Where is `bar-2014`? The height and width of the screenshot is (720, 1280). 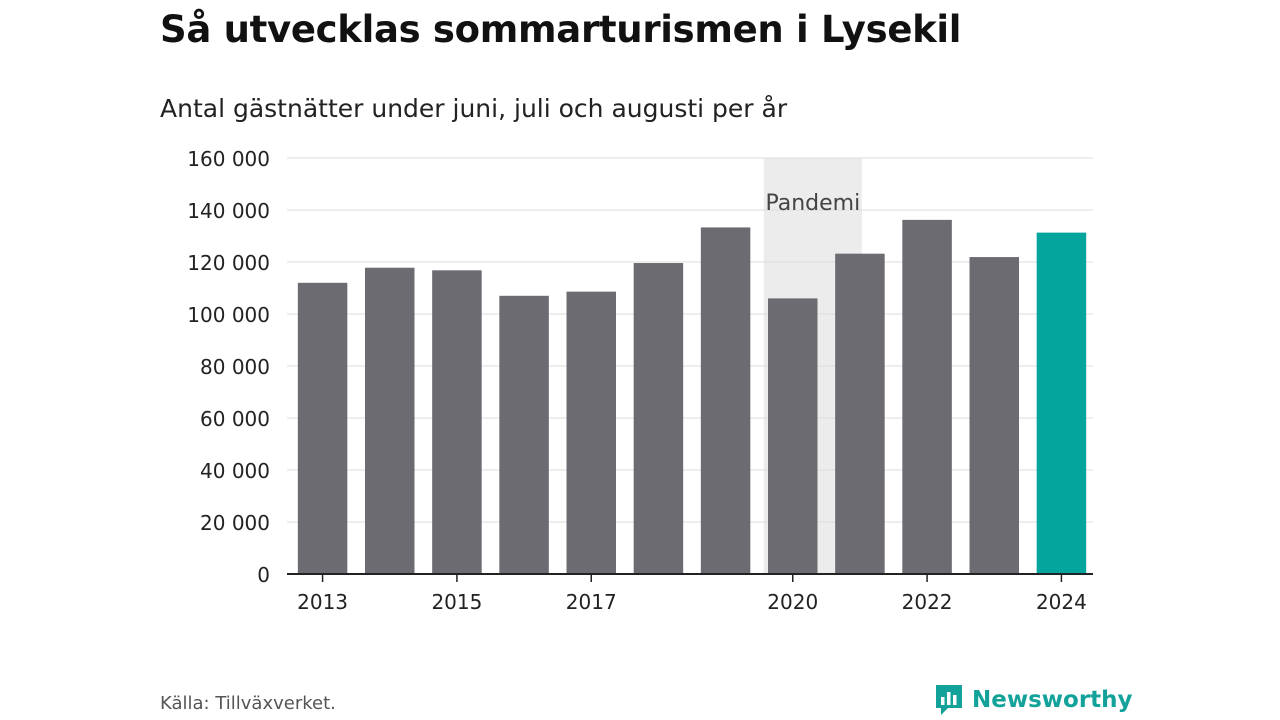
bar-2014 is located at coordinates (390, 420).